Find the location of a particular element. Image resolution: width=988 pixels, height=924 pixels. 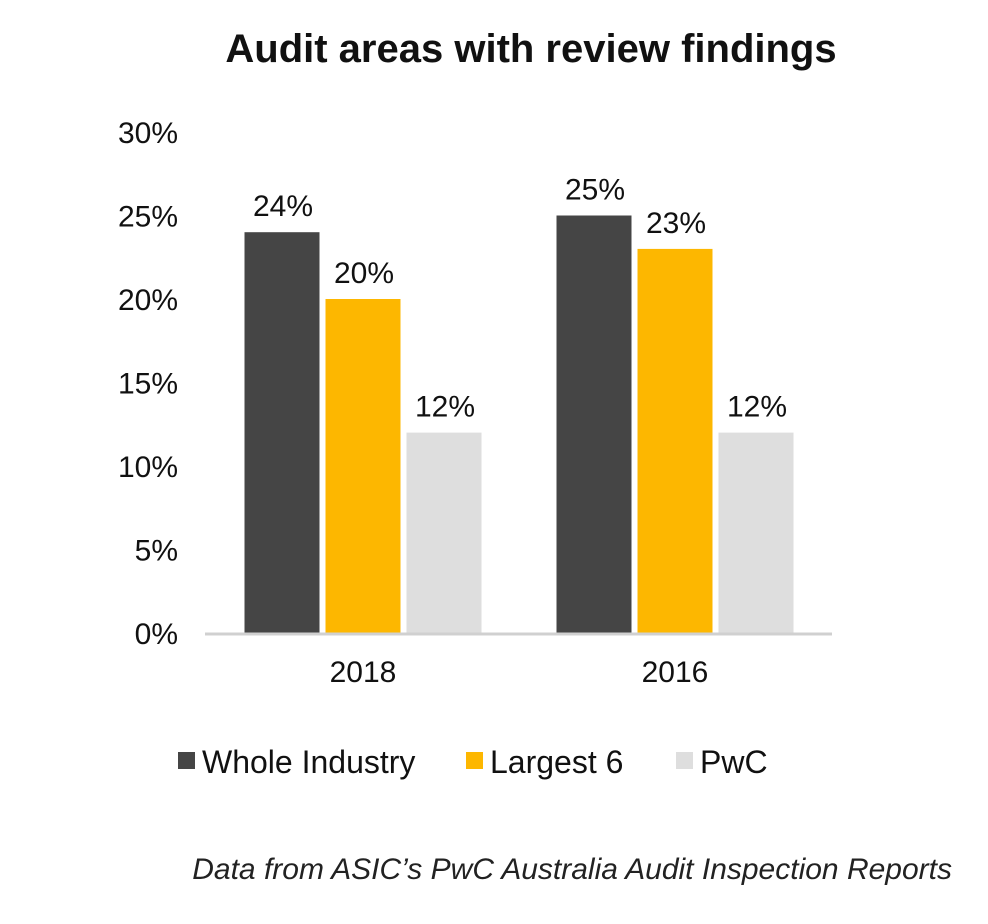

legend-item: Whole Industry is located at coordinates (296, 762).